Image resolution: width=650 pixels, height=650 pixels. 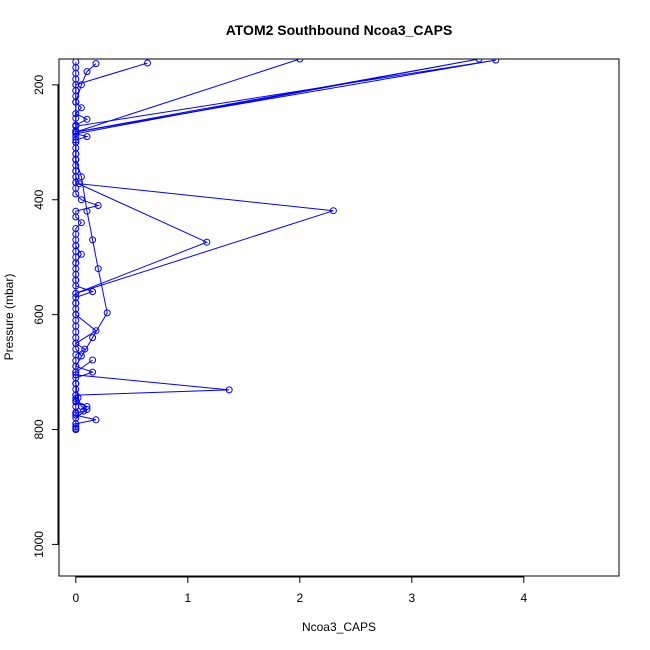 I want to click on x-tick-label: 3, so click(x=411, y=598).